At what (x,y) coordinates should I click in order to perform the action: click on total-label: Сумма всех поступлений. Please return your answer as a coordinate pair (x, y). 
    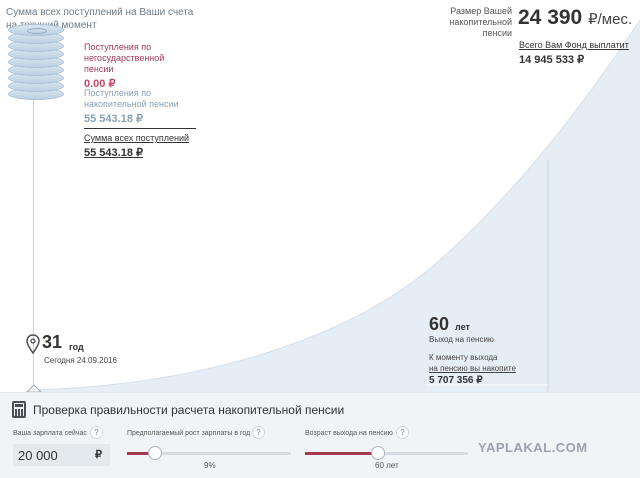
    Looking at the image, I should click on (137, 138).